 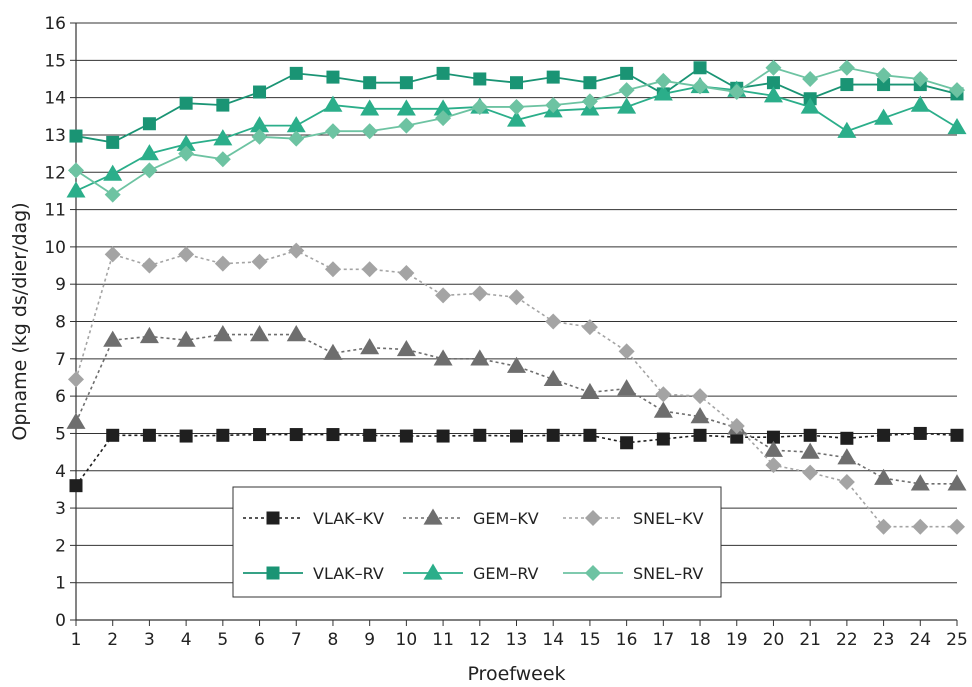 I want to click on x-tick-label: 2, so click(x=112, y=640).